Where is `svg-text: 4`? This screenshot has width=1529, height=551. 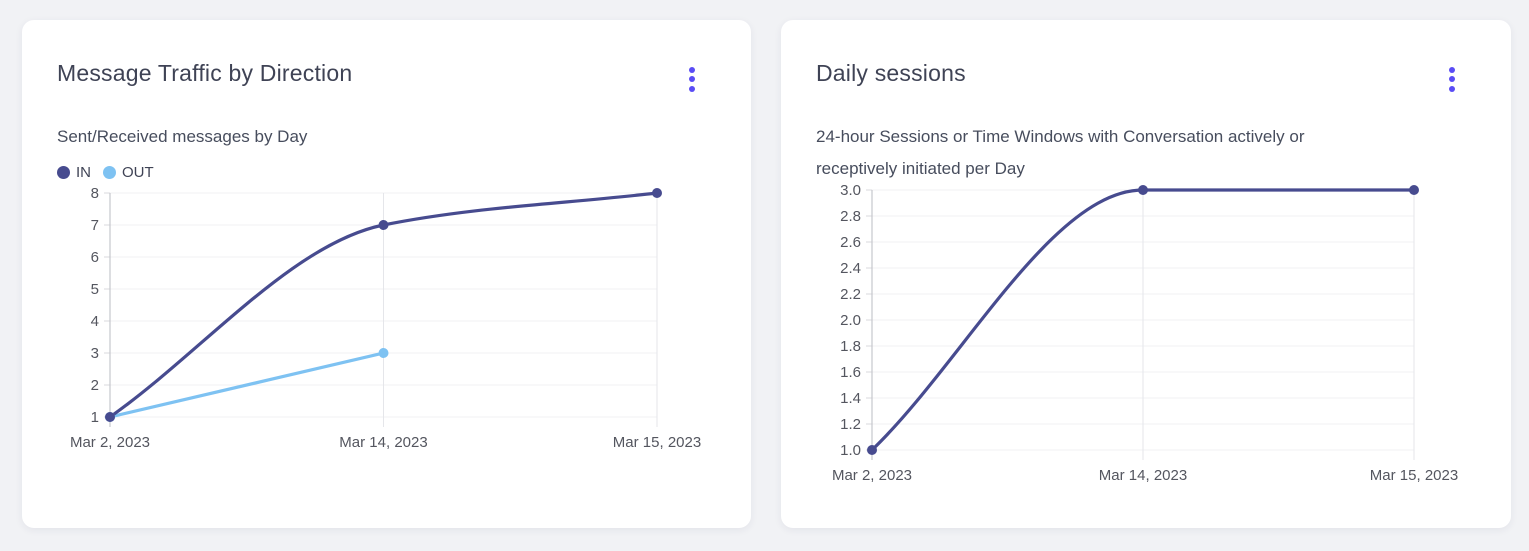 svg-text: 4 is located at coordinates (95, 321).